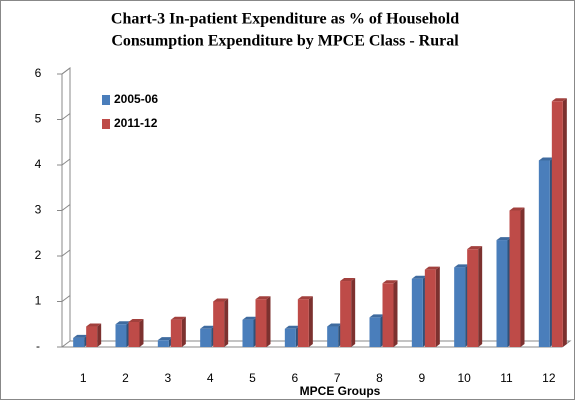 Image resolution: width=582 pixels, height=401 pixels. I want to click on y-tick-label: 5, so click(38, 119).